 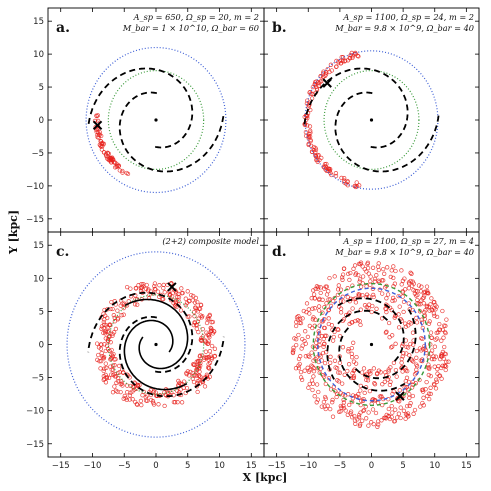 What do you see at coordinates (404, 28) in the screenshot?
I see `panel-annotation: M_bar = 9.8 × 10^9, Ω_bar = 40` at bounding box center [404, 28].